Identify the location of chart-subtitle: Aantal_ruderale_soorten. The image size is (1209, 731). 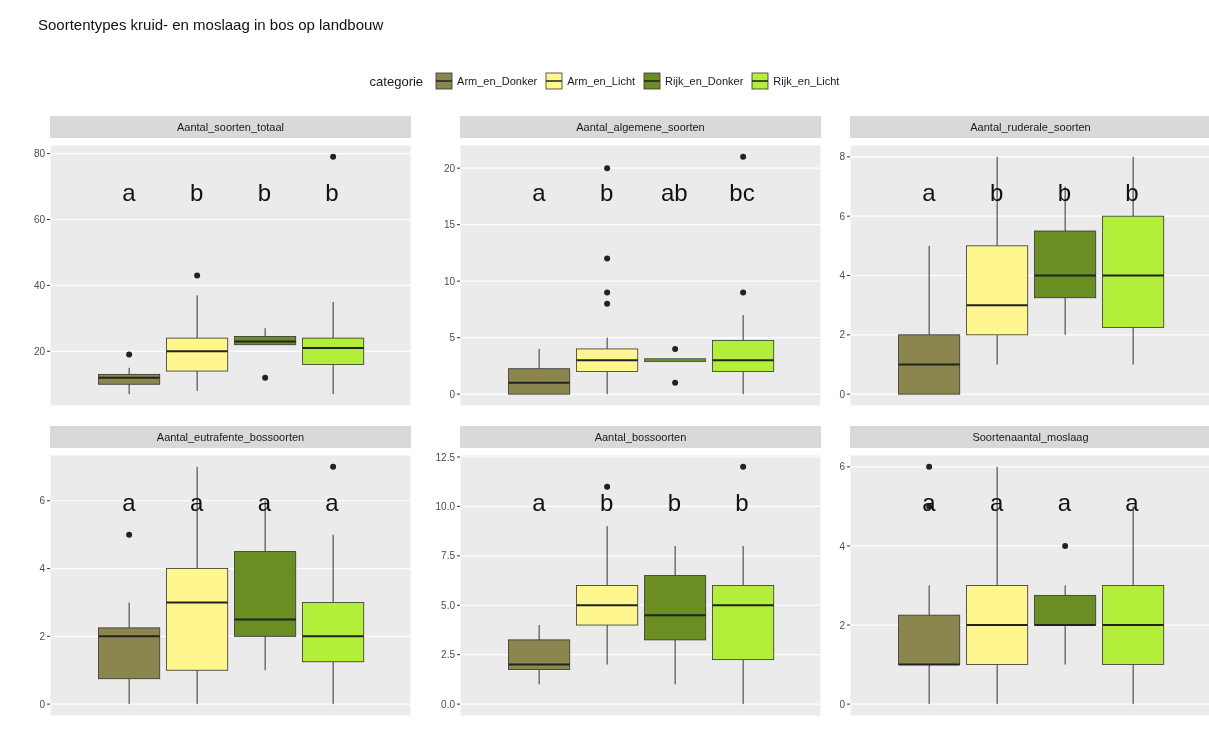
(1029, 127).